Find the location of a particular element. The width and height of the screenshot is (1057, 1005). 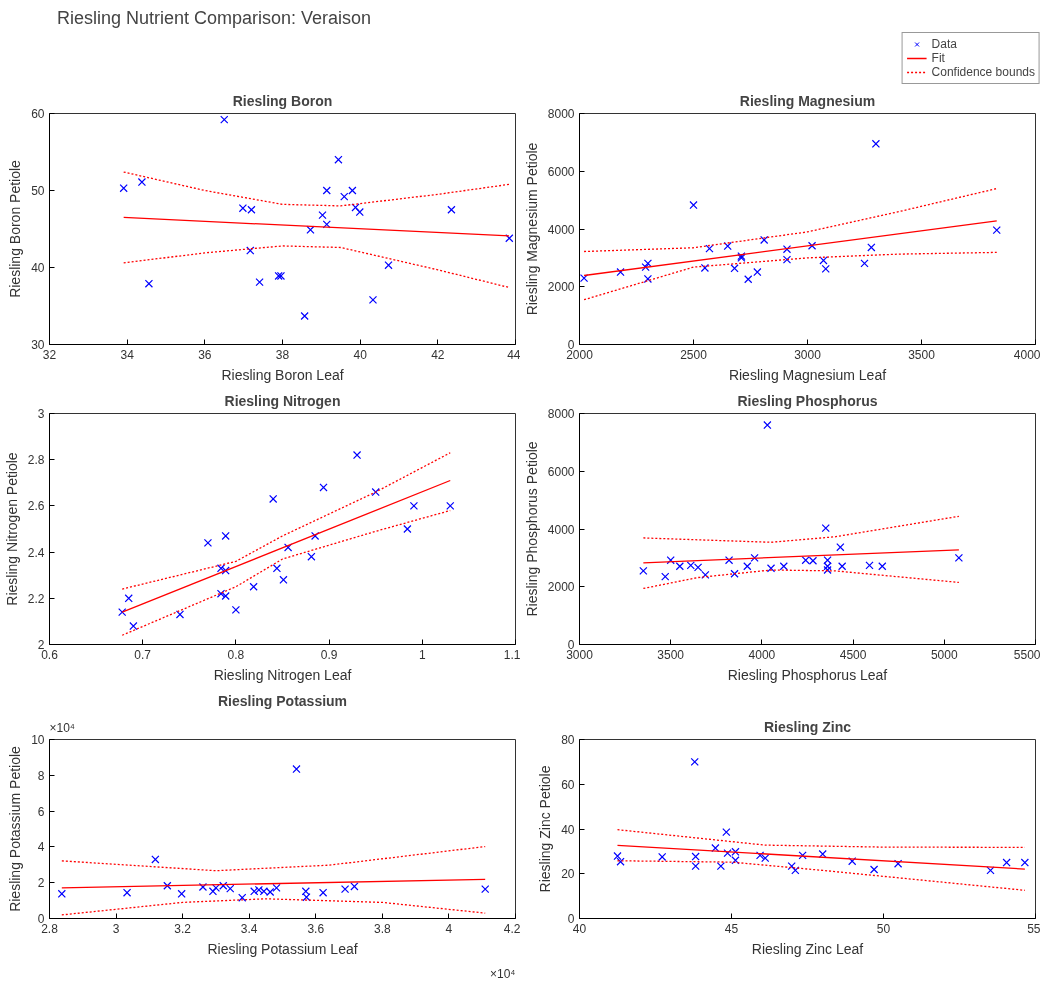

y-axis-title: Riesling Nitrogen Petiole is located at coordinates (11, 529).